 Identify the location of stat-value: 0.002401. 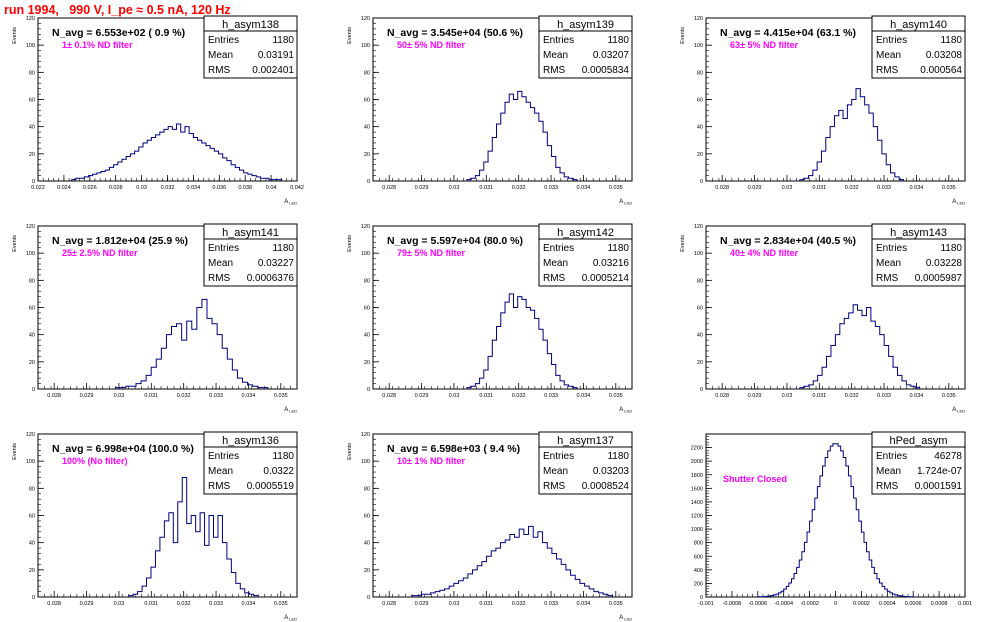
(273, 70).